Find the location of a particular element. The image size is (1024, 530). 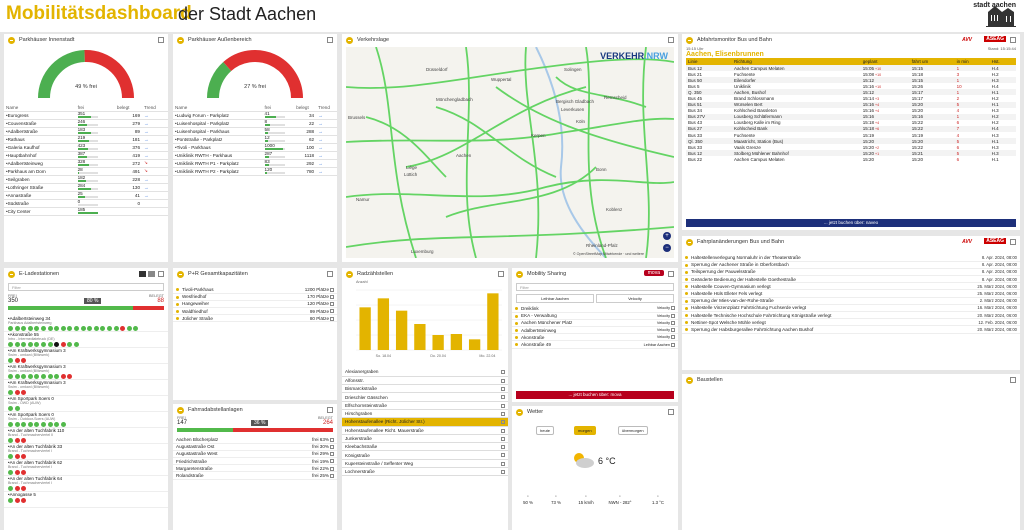

departure-row: Bus 27 Kohlscheid Bank 15:18+6 15:22 7 H.4 is located at coordinates (851, 129).